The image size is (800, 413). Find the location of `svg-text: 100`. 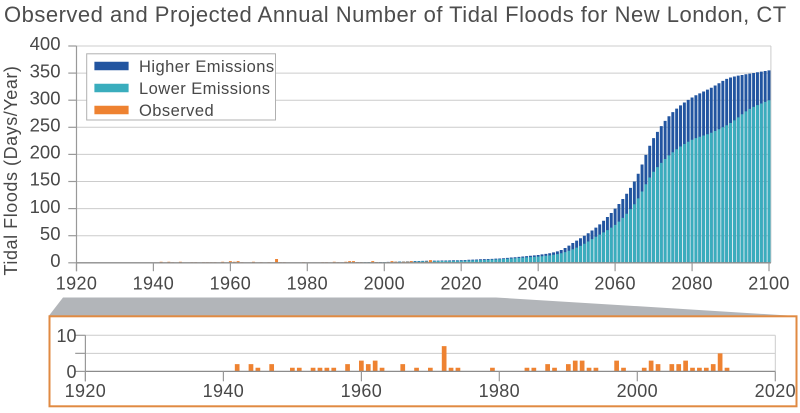

svg-text: 100 is located at coordinates (45, 206).